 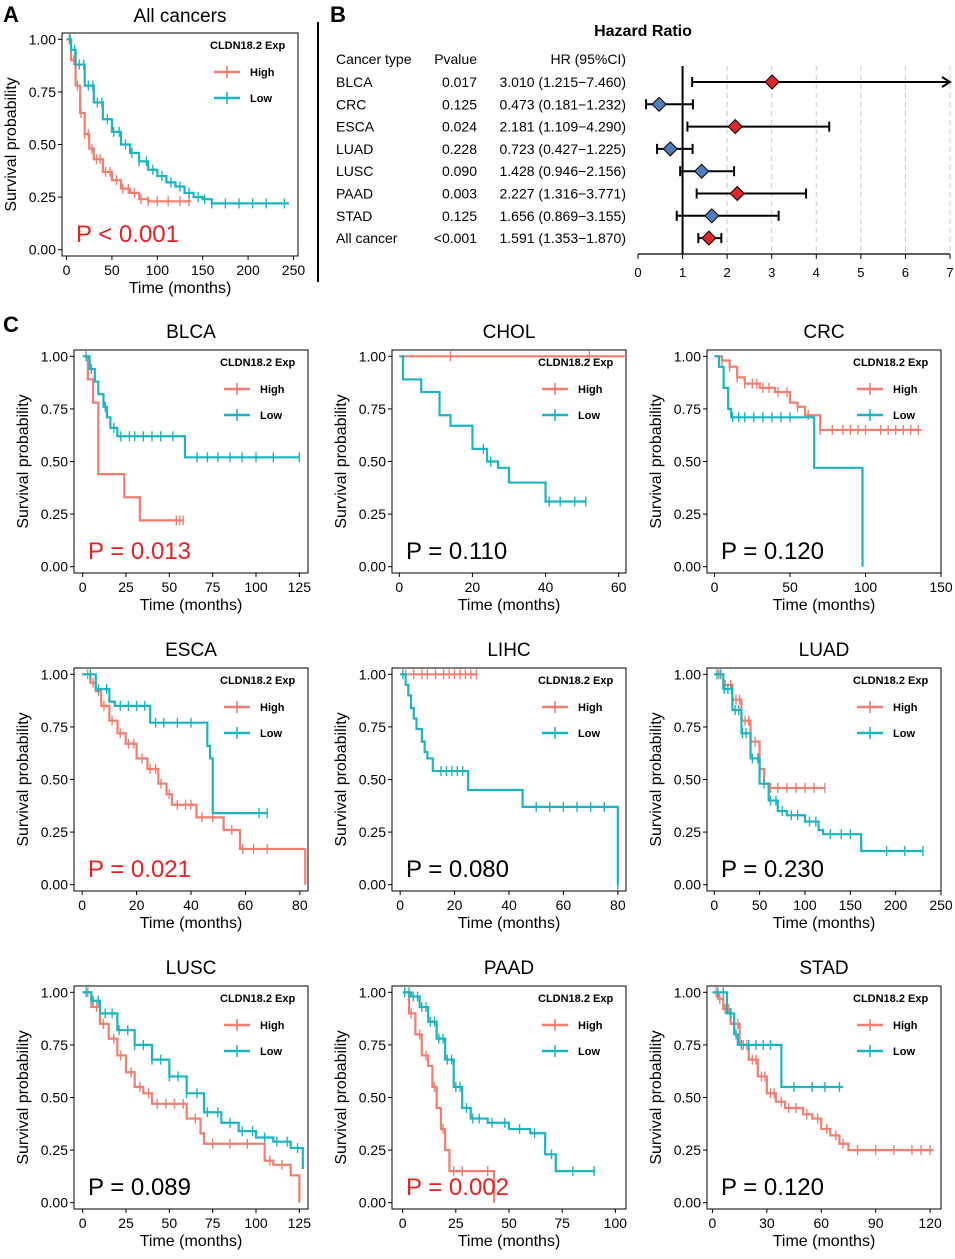 What do you see at coordinates (509, 332) in the screenshot?
I see `chart-title-chol: CHOL` at bounding box center [509, 332].